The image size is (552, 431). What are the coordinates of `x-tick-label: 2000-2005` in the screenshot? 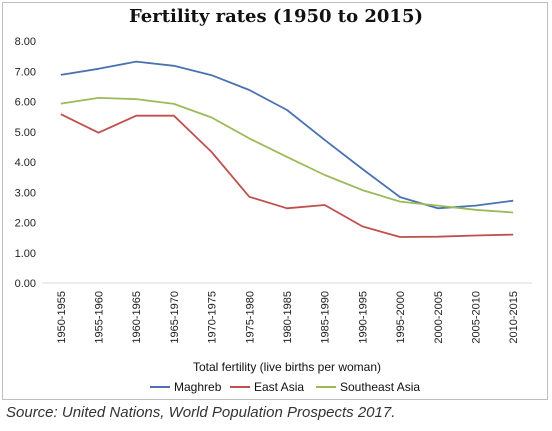 It's located at (439, 317).